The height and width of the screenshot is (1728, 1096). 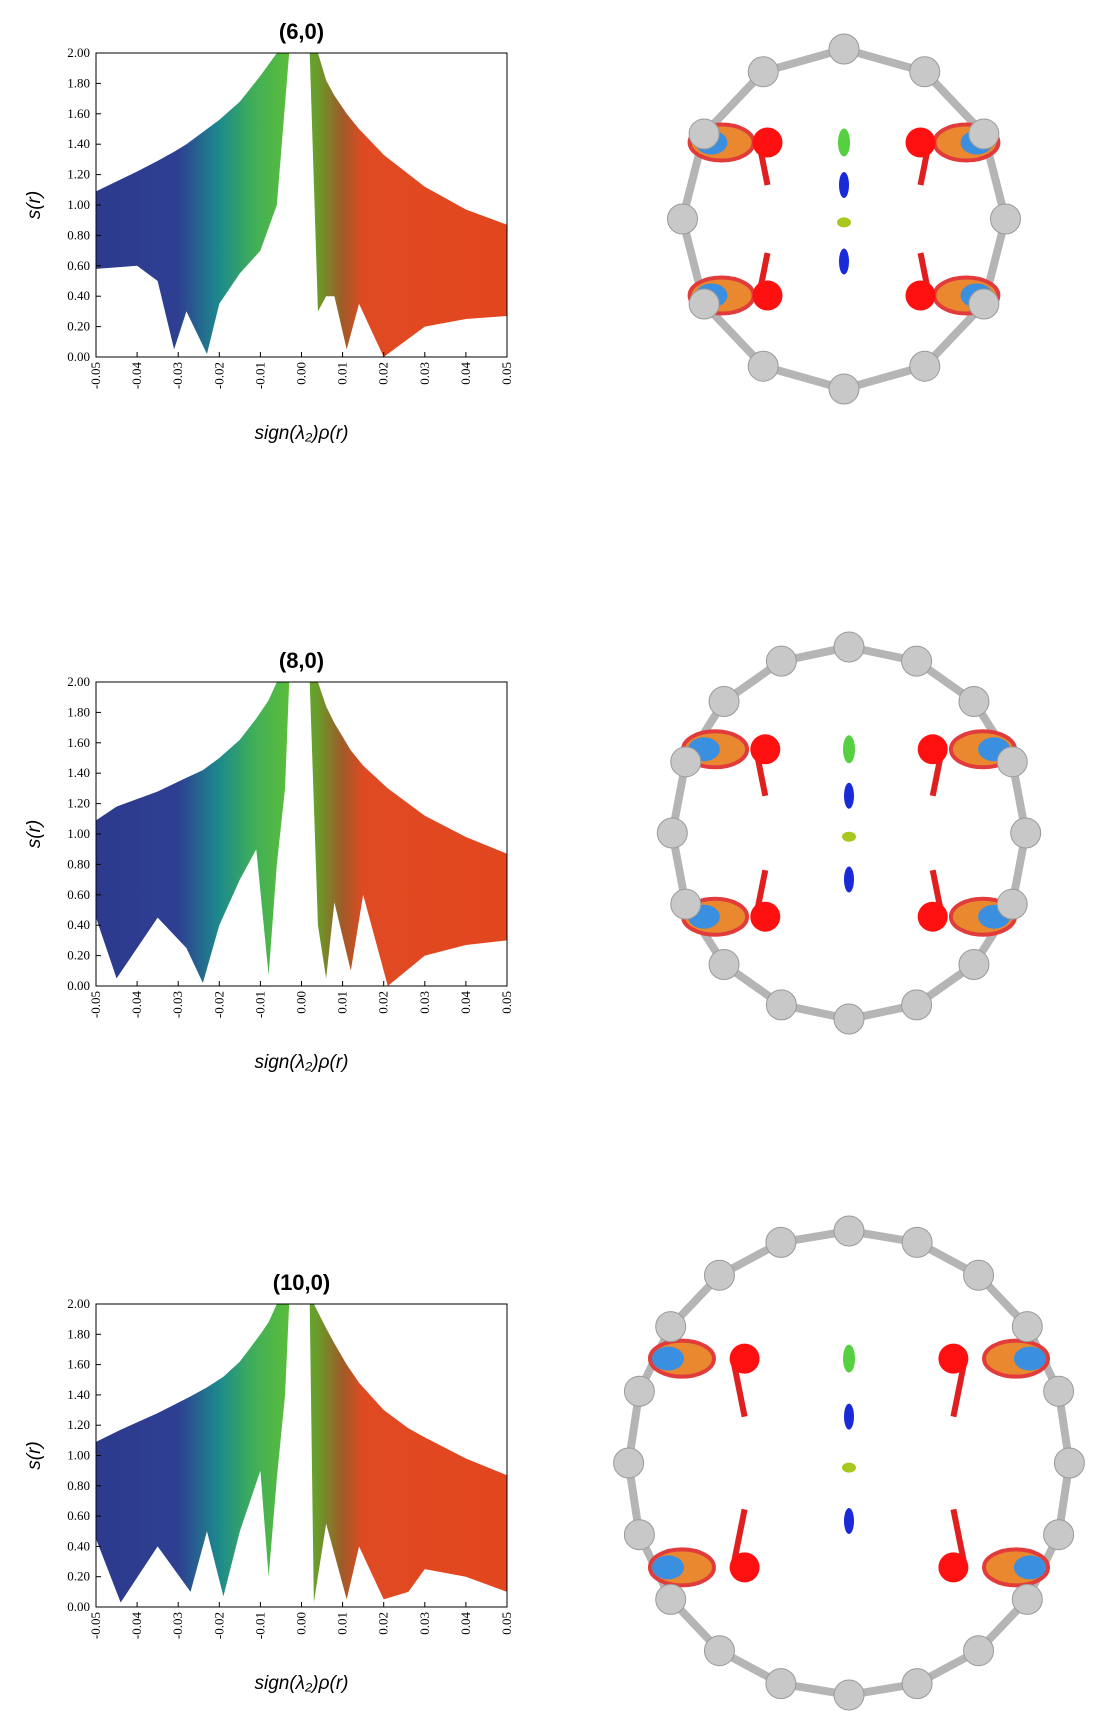 What do you see at coordinates (136, 376) in the screenshot?
I see `x-tick-label: -0.04` at bounding box center [136, 376].